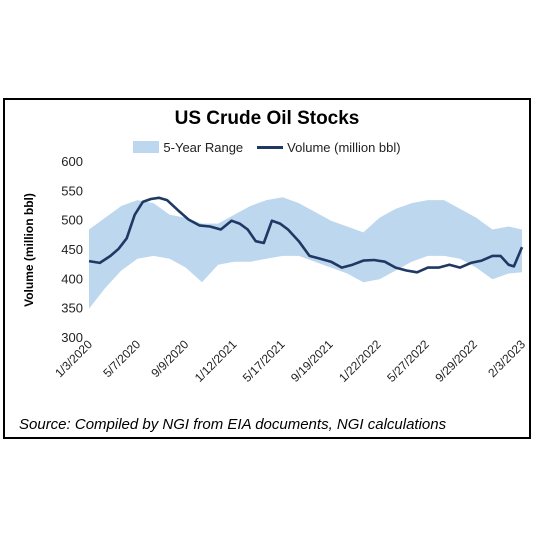  Describe the element at coordinates (216, 361) in the screenshot. I see `x-tick-label: 1/12/2021` at that location.